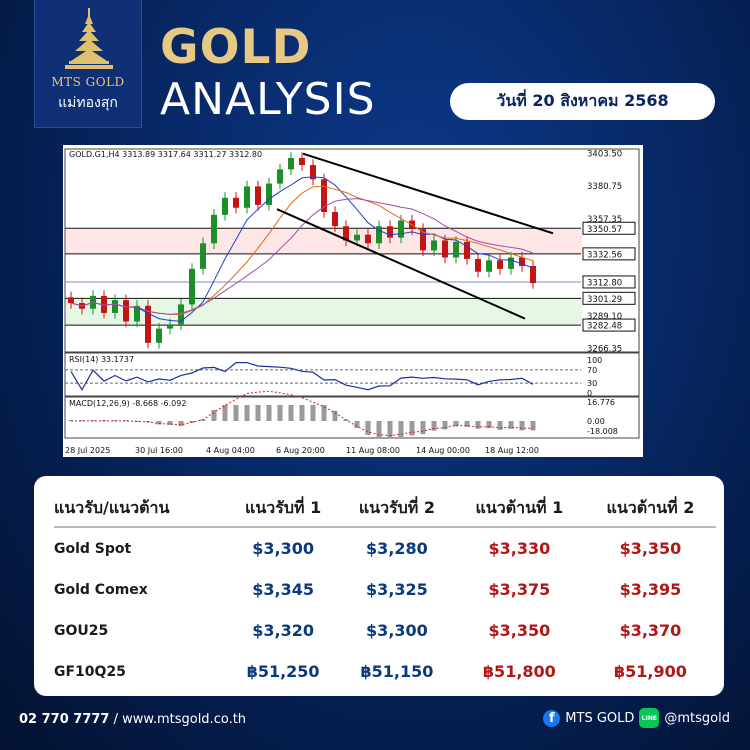  Describe the element at coordinates (397, 671) in the screenshot. I see `support-2-value: ฿51,150` at that location.